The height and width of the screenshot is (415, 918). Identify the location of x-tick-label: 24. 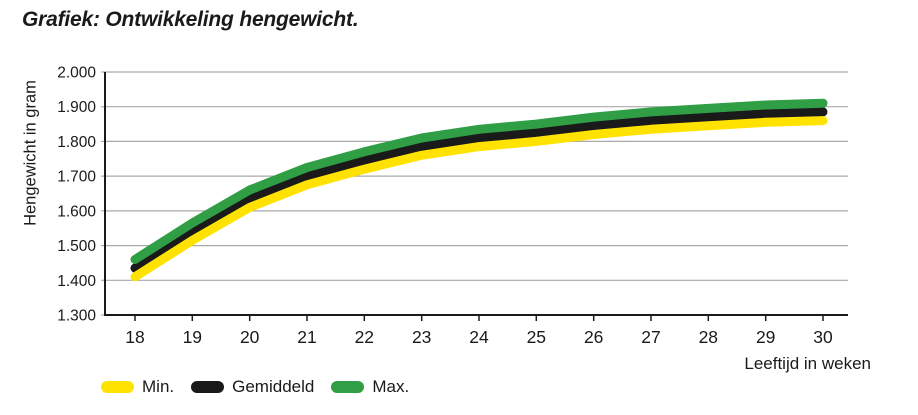
(479, 337).